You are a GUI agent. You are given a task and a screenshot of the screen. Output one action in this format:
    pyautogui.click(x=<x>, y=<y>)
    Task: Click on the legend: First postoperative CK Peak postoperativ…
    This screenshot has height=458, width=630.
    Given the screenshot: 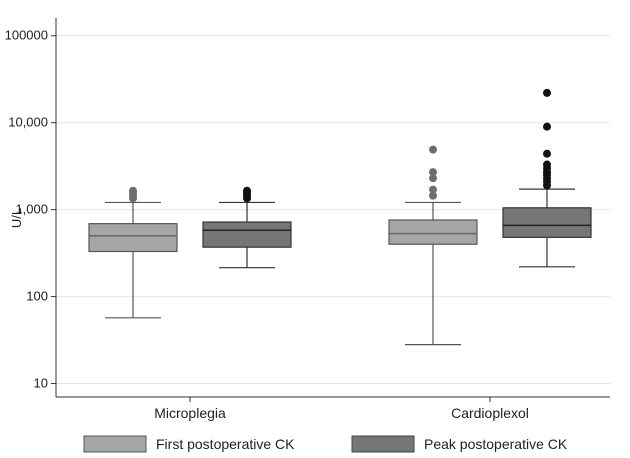 What is the action you would take?
    pyautogui.click(x=325, y=444)
    